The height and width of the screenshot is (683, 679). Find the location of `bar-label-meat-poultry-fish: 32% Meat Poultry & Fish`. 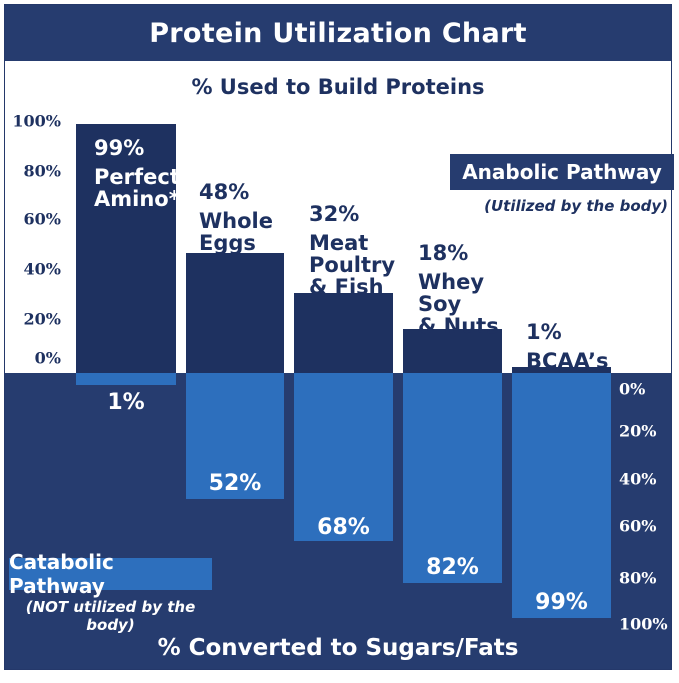

bar-label-meat-poultry-fish: 32% Meat Poultry & Fish is located at coordinates (352, 250).